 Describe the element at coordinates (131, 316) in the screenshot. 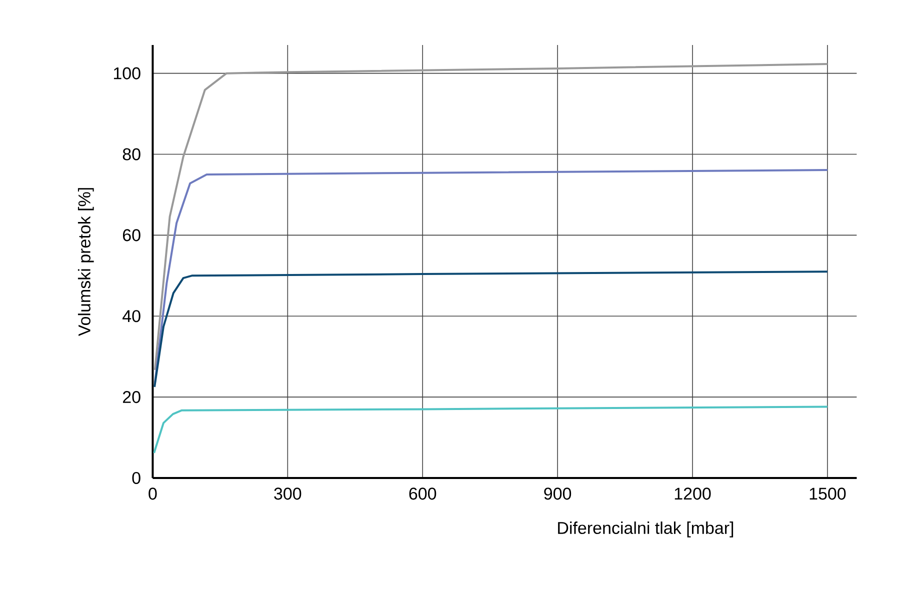

I see `y-tick-label: 40` at that location.